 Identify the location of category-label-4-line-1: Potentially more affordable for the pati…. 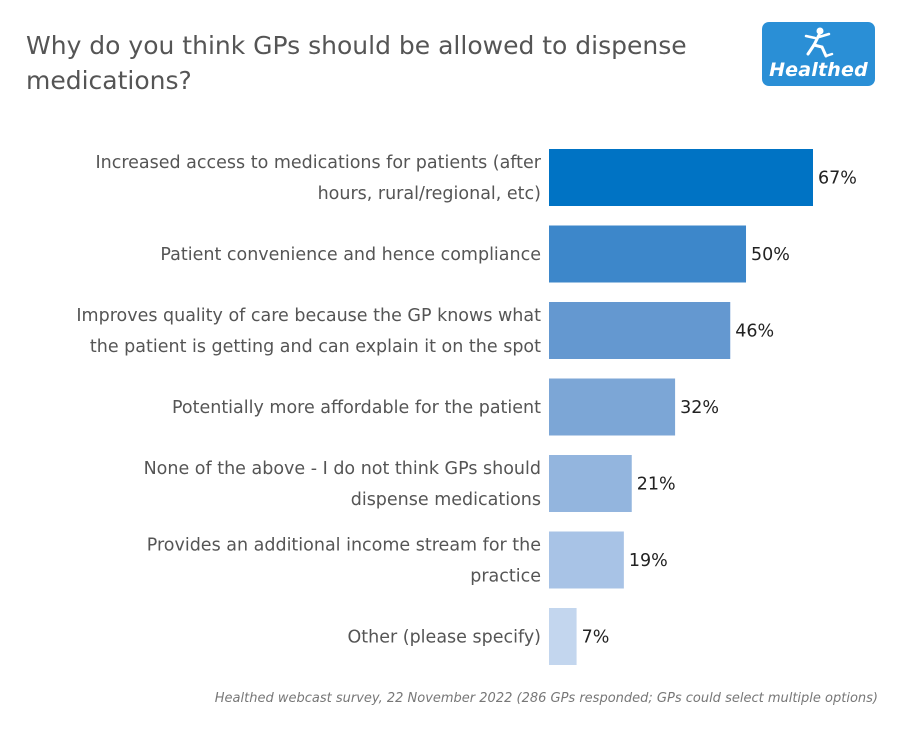
(356, 408).